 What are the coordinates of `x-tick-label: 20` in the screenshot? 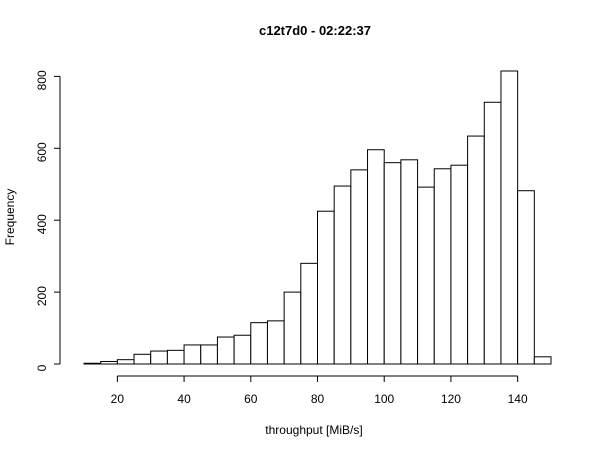 It's located at (118, 399).